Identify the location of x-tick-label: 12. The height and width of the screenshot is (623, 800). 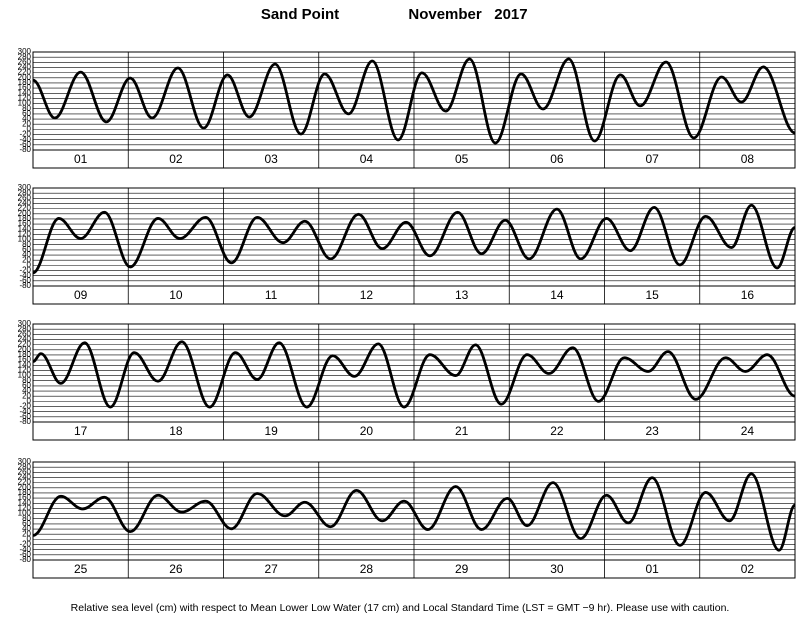
(367, 295).